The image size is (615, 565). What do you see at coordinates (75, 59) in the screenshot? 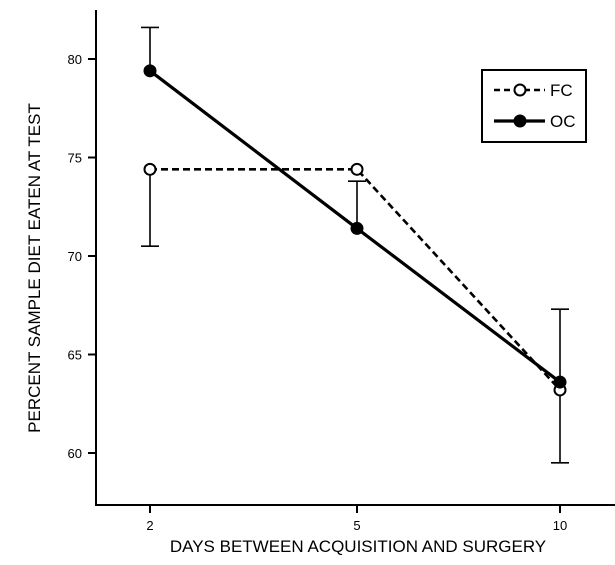
I see `y-tick-label-80: 80` at bounding box center [75, 59].